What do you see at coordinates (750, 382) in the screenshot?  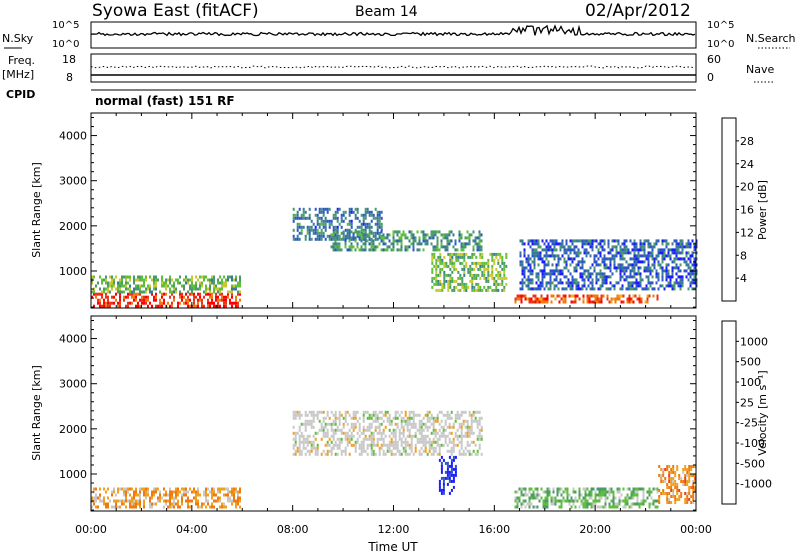 I see `velocity-colorbar-tick: 100` at bounding box center [750, 382].